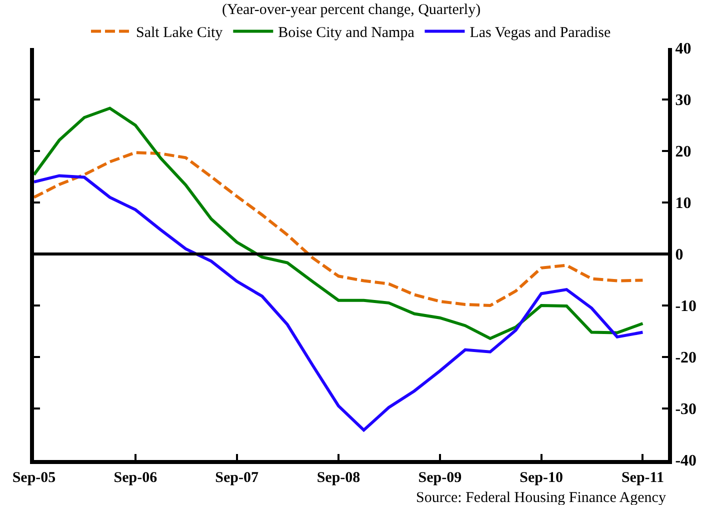 Image resolution: width=710 pixels, height=505 pixels. Describe the element at coordinates (237, 478) in the screenshot. I see `x-tick-label: Sep-07` at that location.